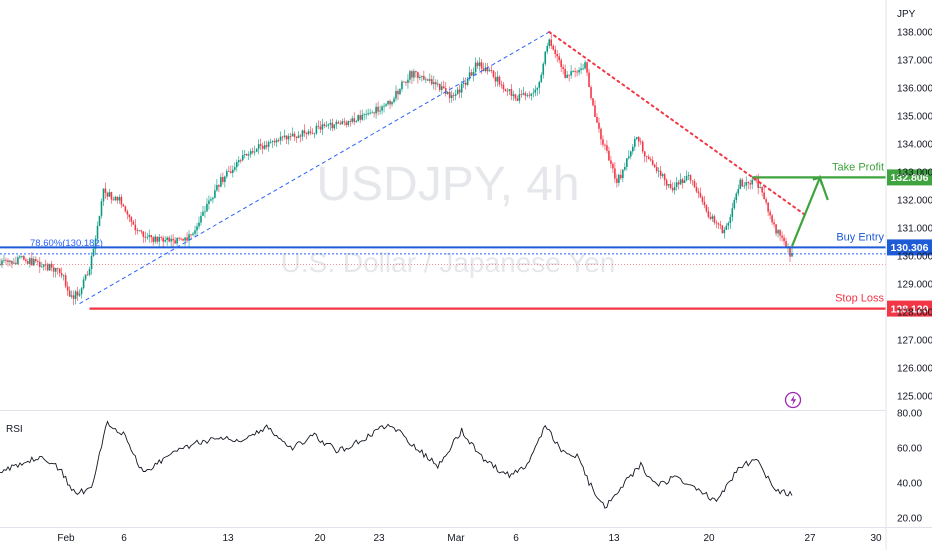 The image size is (932, 550). What do you see at coordinates (914, 285) in the screenshot?
I see `price-tick-label: 129.000` at bounding box center [914, 285].